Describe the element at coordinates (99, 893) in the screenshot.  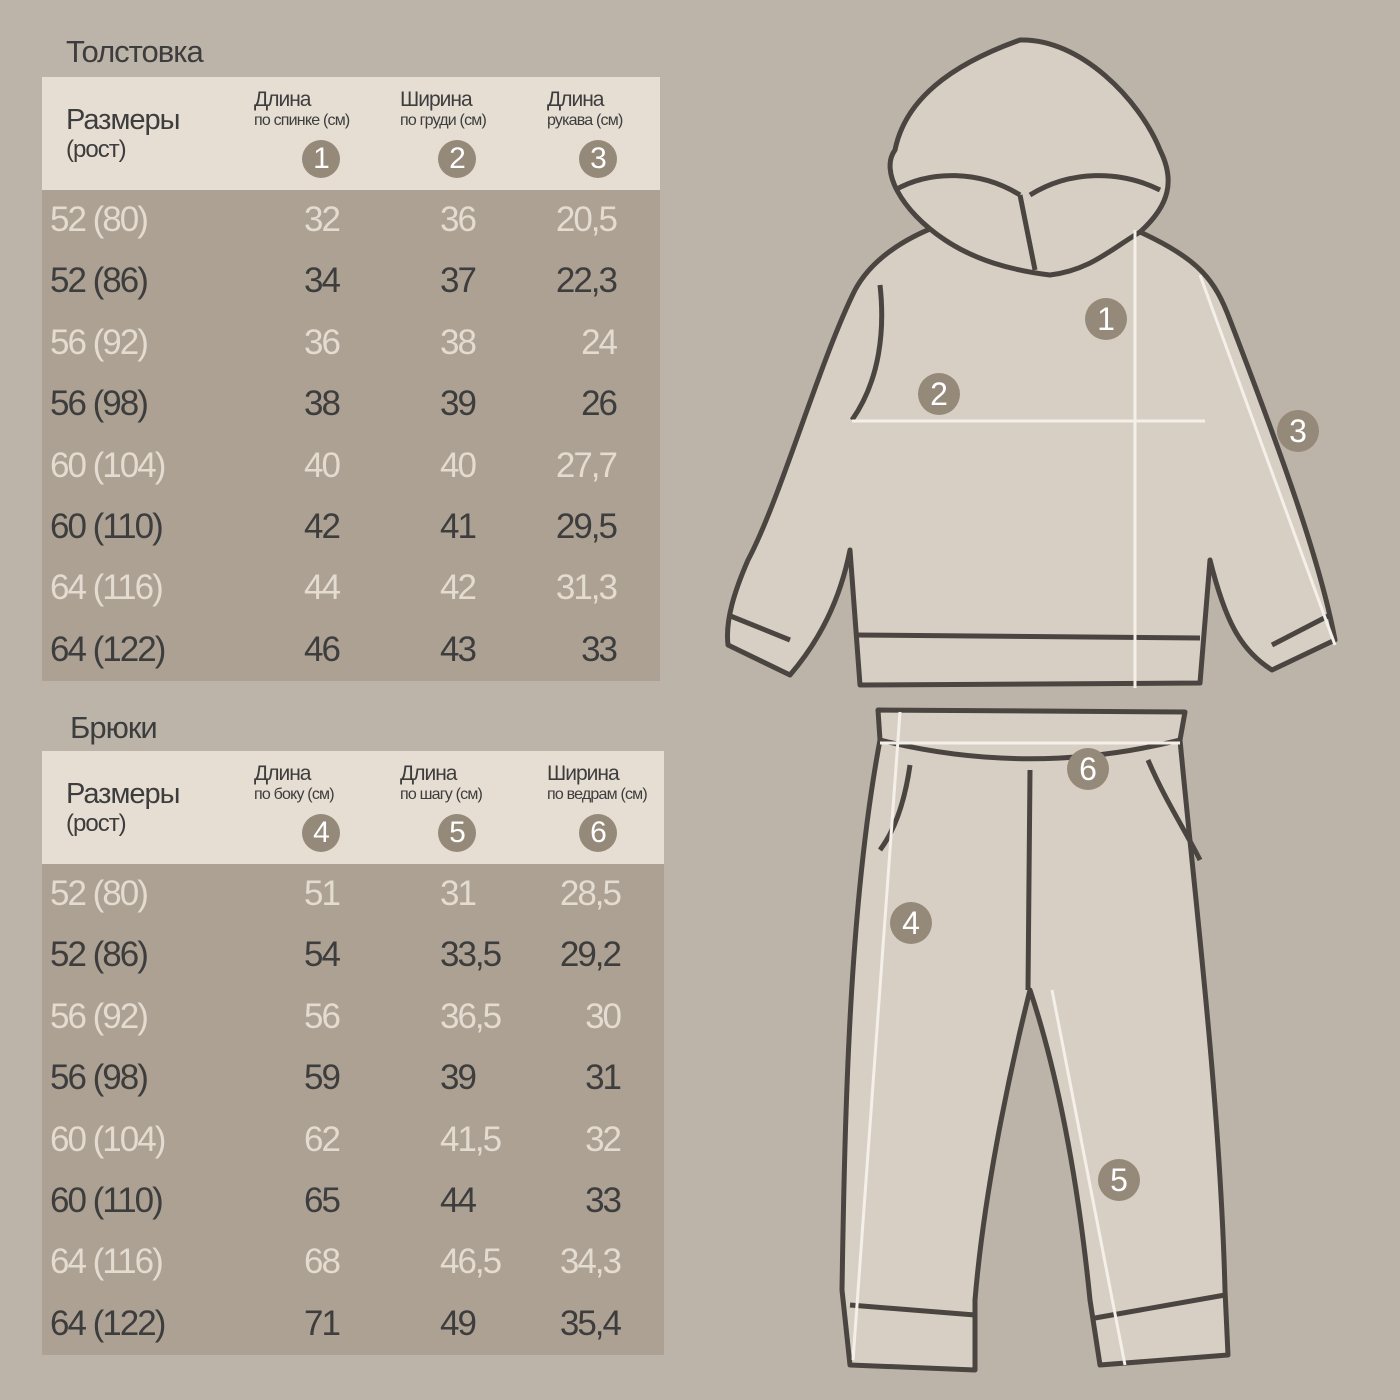
I see `table-cell: 52 (80)` at that location.